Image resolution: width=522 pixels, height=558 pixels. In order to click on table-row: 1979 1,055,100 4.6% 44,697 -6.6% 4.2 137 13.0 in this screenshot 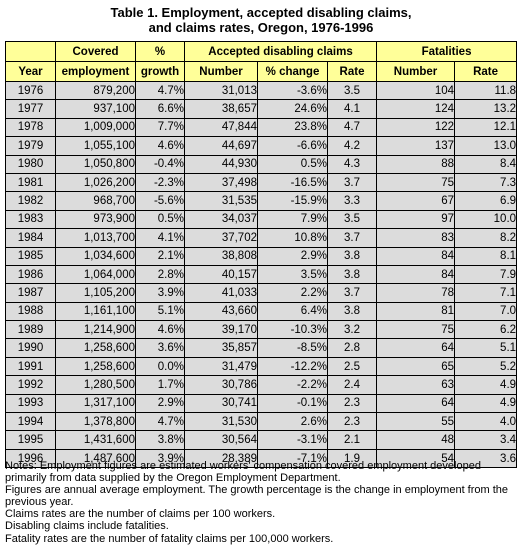, I will do `click(261, 146)`.